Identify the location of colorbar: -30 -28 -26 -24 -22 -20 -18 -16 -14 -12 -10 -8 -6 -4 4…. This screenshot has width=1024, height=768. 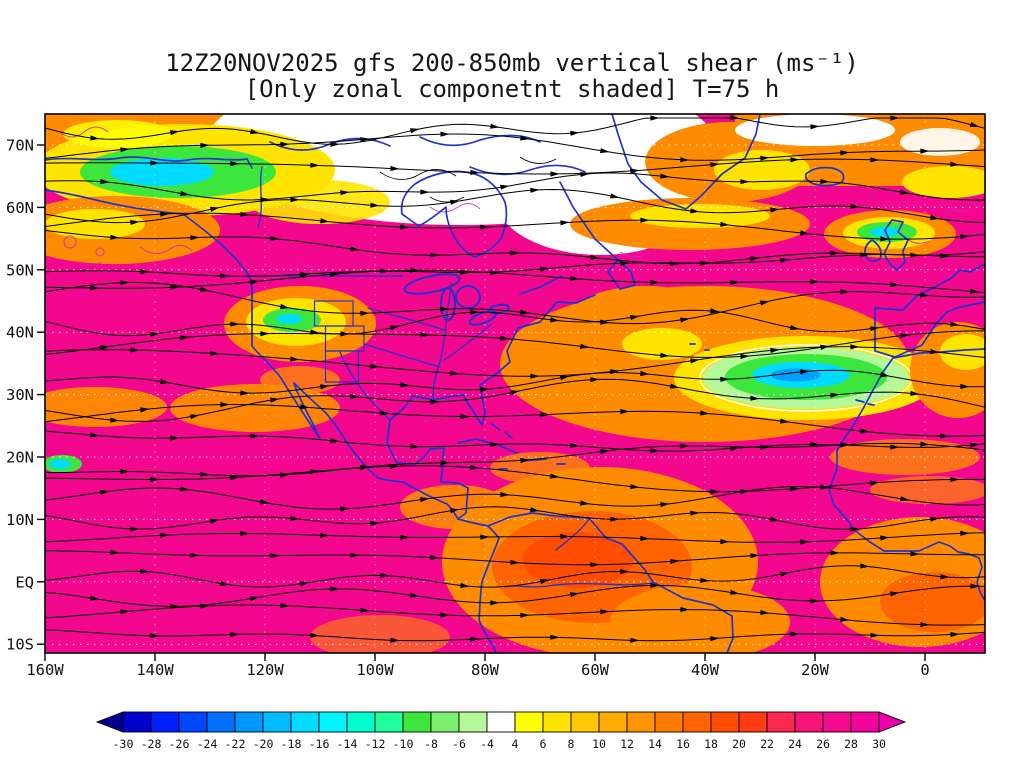
(501, 731).